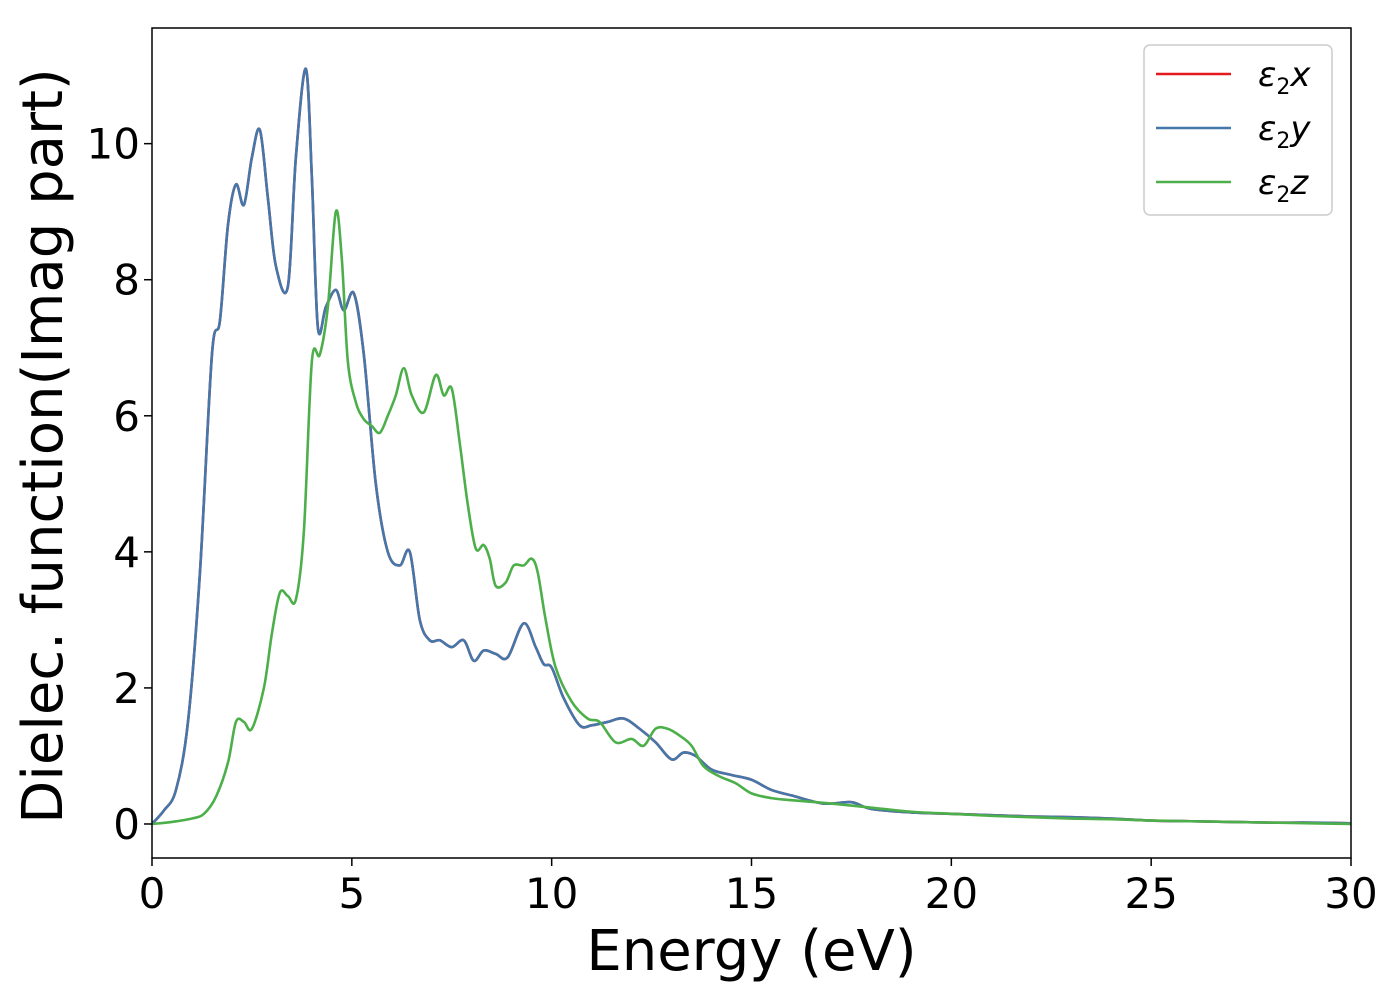  I want to click on x-axis-ticks: 0 5 10 15 20 25 30, so click(758, 888).